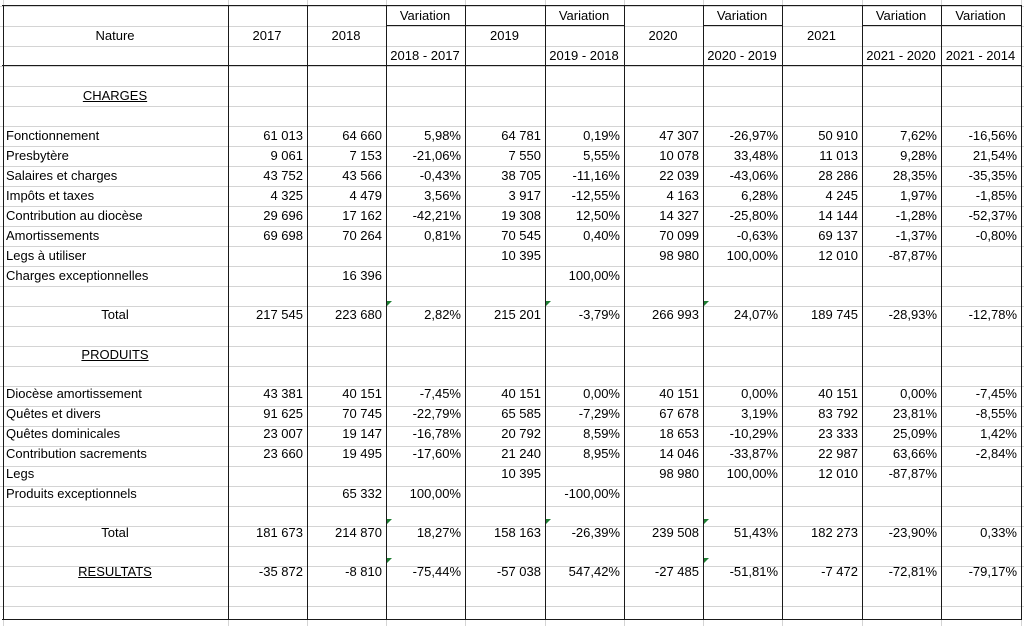  Describe the element at coordinates (753, 571) in the screenshot. I see `resultats-value: -51,81%` at that location.